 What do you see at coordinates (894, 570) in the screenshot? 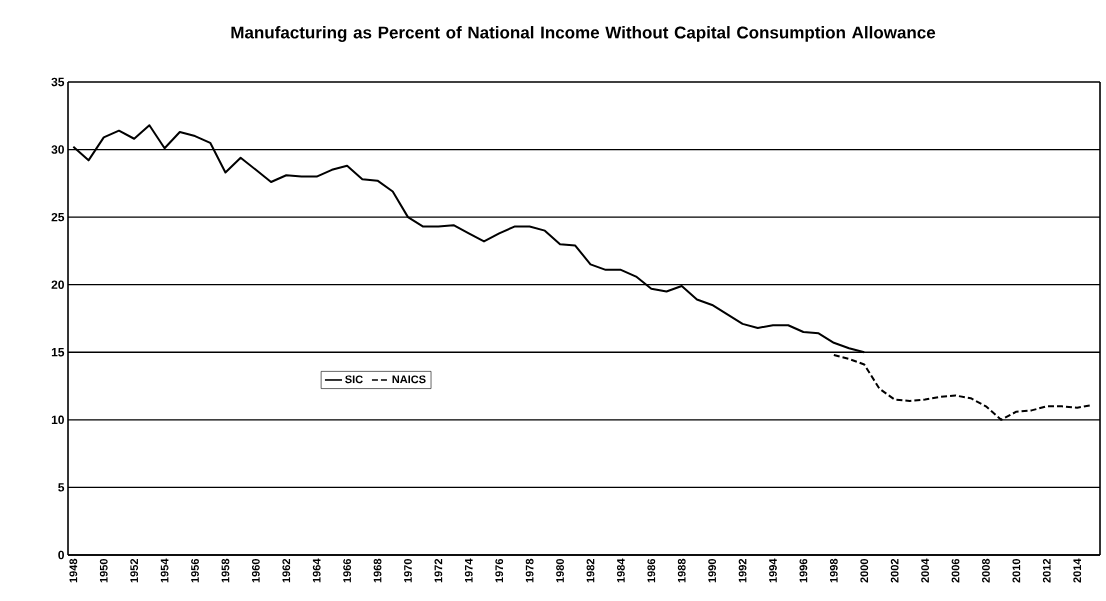
I see `x-tick-label: 2002` at bounding box center [894, 570].